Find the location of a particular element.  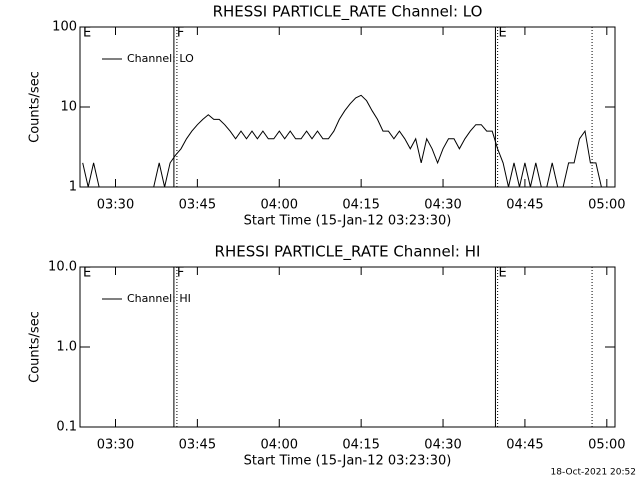

y-tick-label: 10.0 is located at coordinates (62, 267).